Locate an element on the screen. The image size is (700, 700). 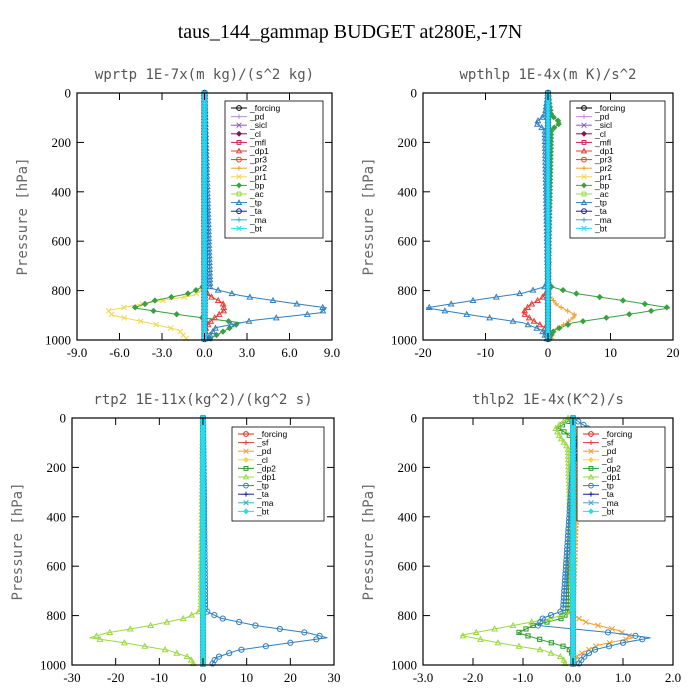
panel-title: wprtp 1E-7x(m kg)/(s^2 kg) is located at coordinates (204, 75).